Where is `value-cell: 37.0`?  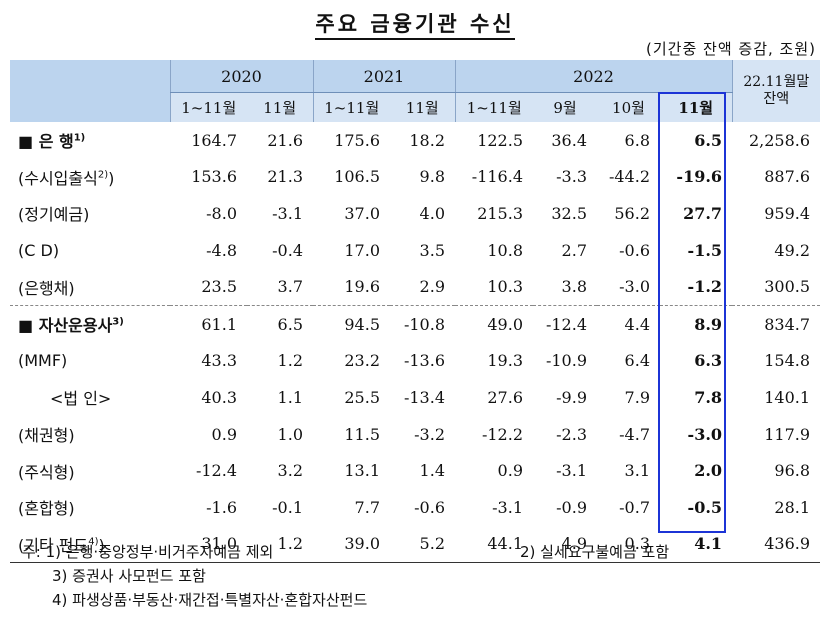 value-cell: 37.0 is located at coordinates (362, 213).